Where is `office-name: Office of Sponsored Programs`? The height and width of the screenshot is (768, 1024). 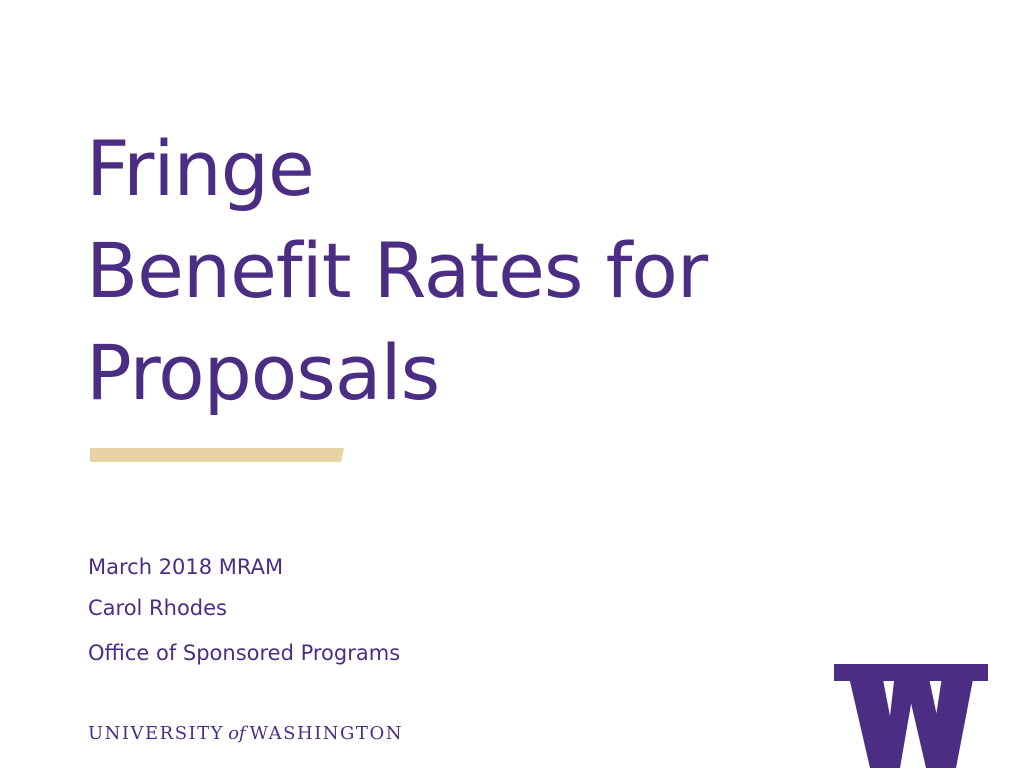 office-name: Office of Sponsored Programs is located at coordinates (244, 653).